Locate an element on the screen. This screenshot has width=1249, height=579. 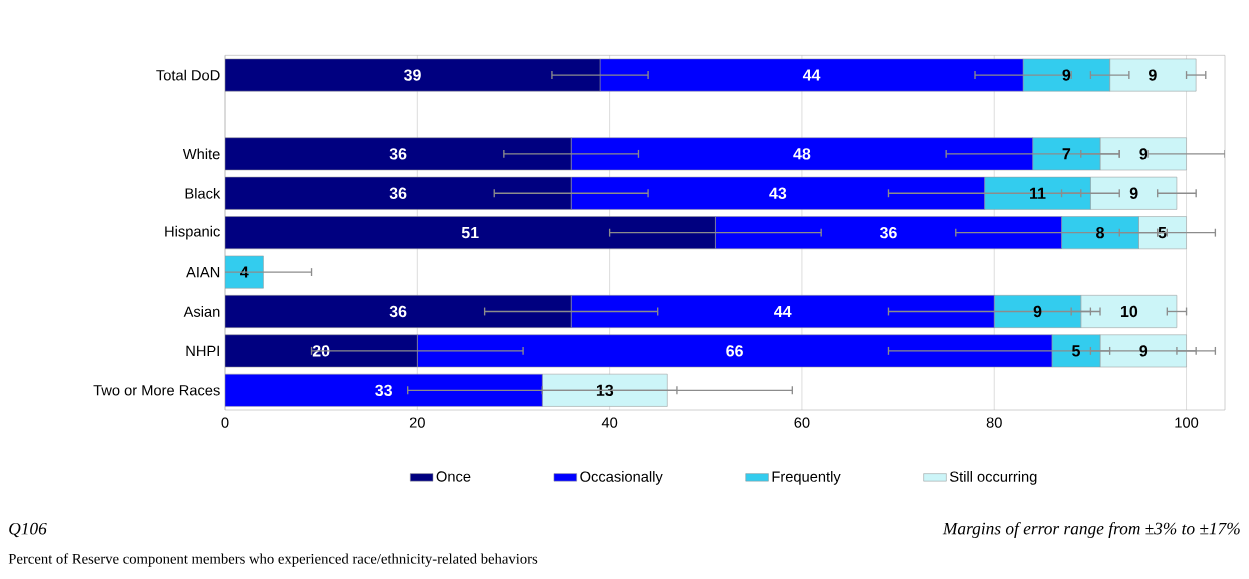
legend-label: Frequently is located at coordinates (806, 478).